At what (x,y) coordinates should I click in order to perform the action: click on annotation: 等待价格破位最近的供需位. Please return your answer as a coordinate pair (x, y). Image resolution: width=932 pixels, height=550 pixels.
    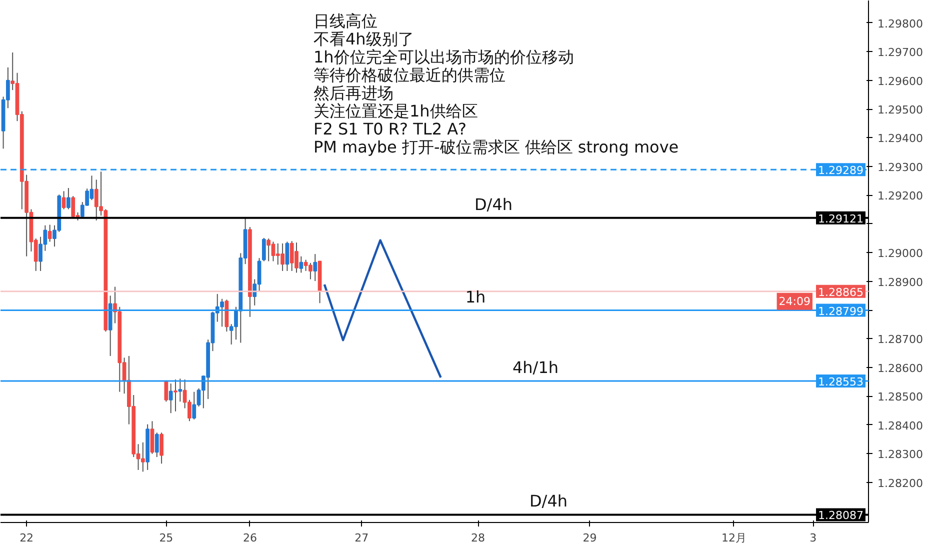
    Looking at the image, I should click on (410, 75).